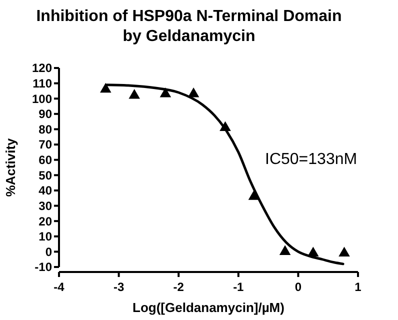 This screenshot has height=320, width=398. Describe the element at coordinates (238, 287) in the screenshot. I see `x-tick-label: -1` at that location.